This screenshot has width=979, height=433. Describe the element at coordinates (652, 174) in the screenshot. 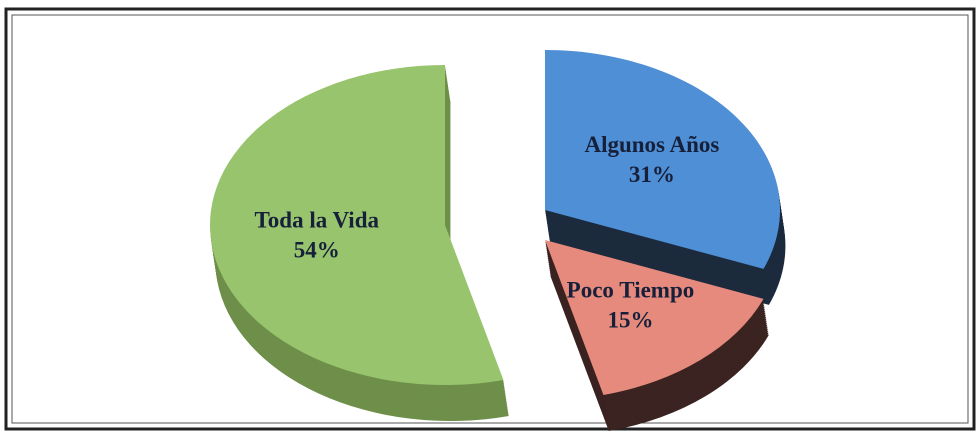

I see `value-label: 31%` at that location.